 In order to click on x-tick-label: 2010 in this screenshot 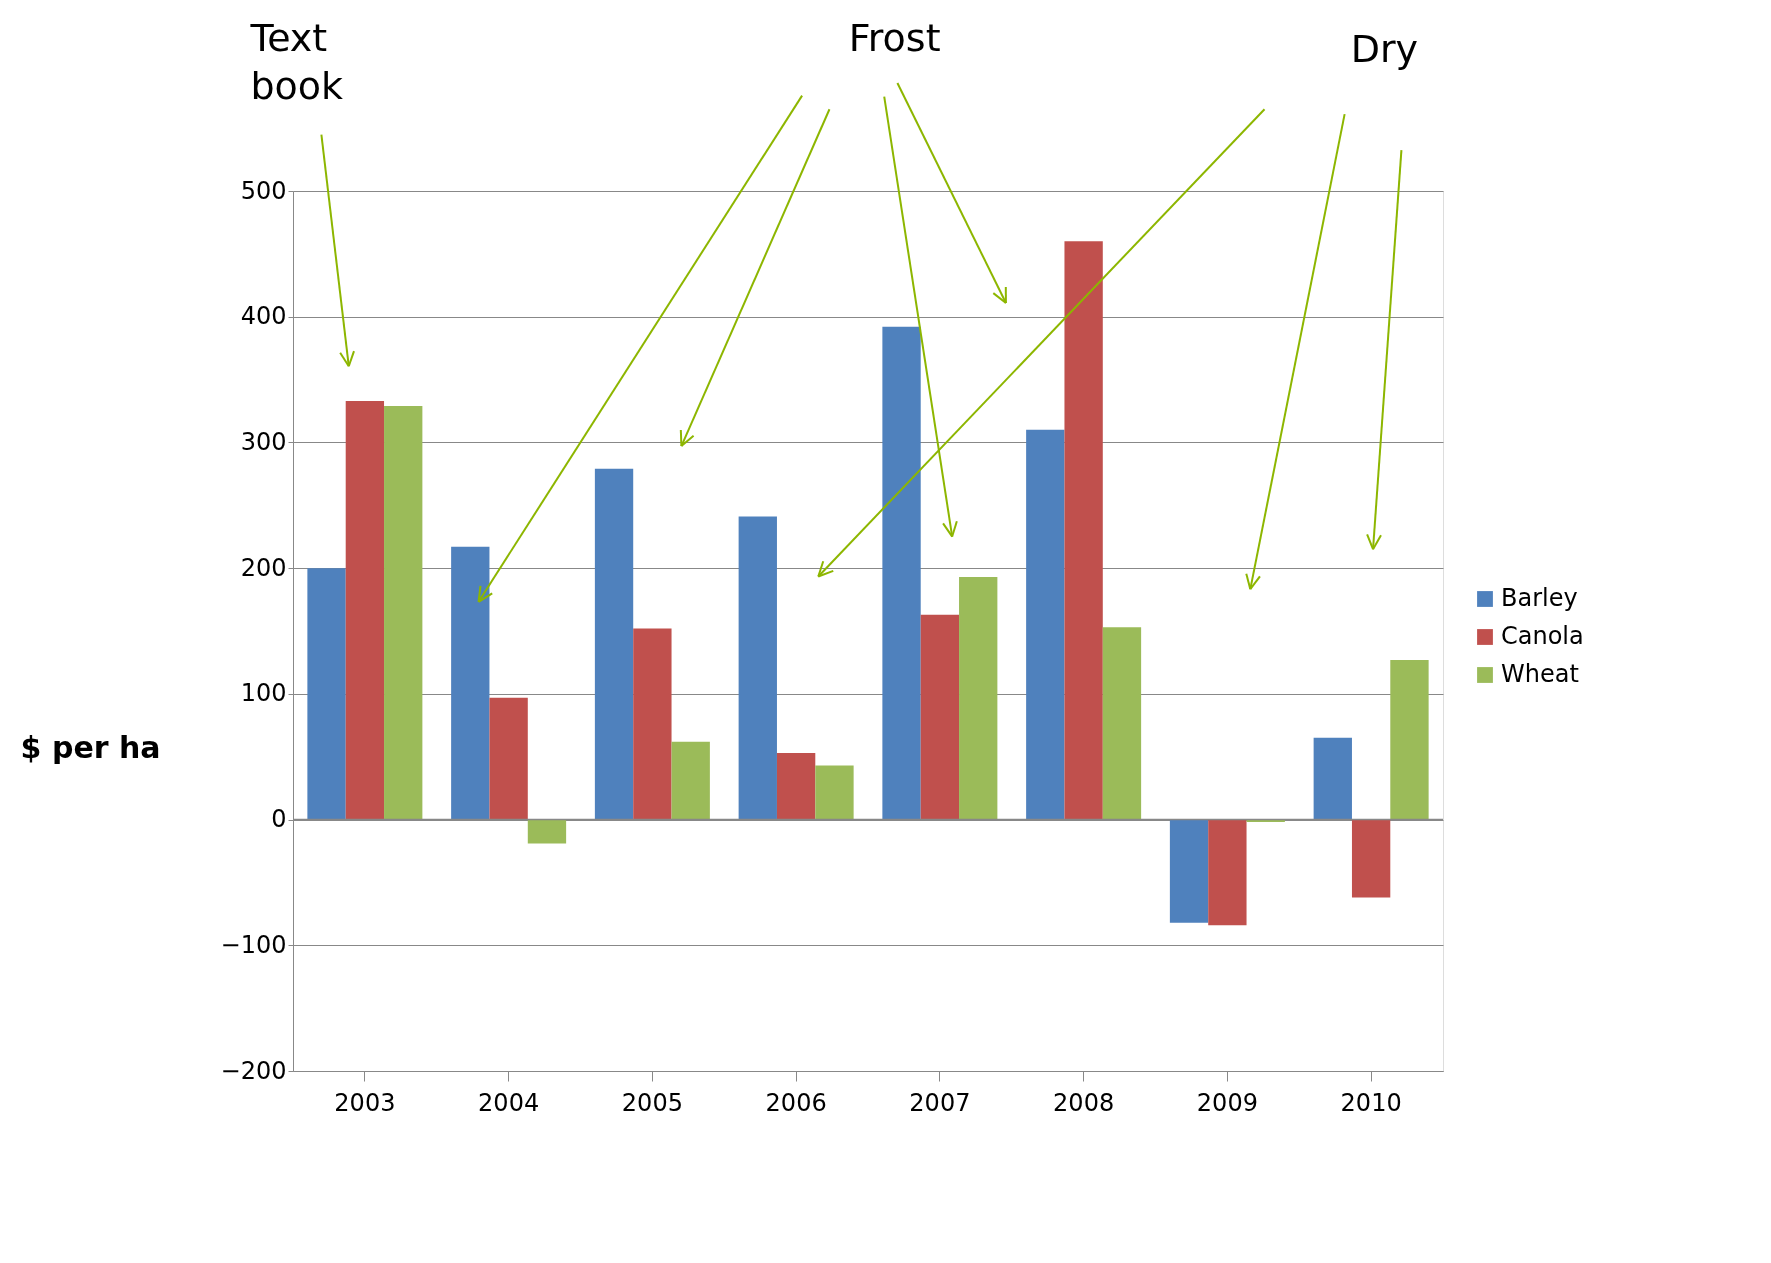, I will do `click(1371, 1102)`.